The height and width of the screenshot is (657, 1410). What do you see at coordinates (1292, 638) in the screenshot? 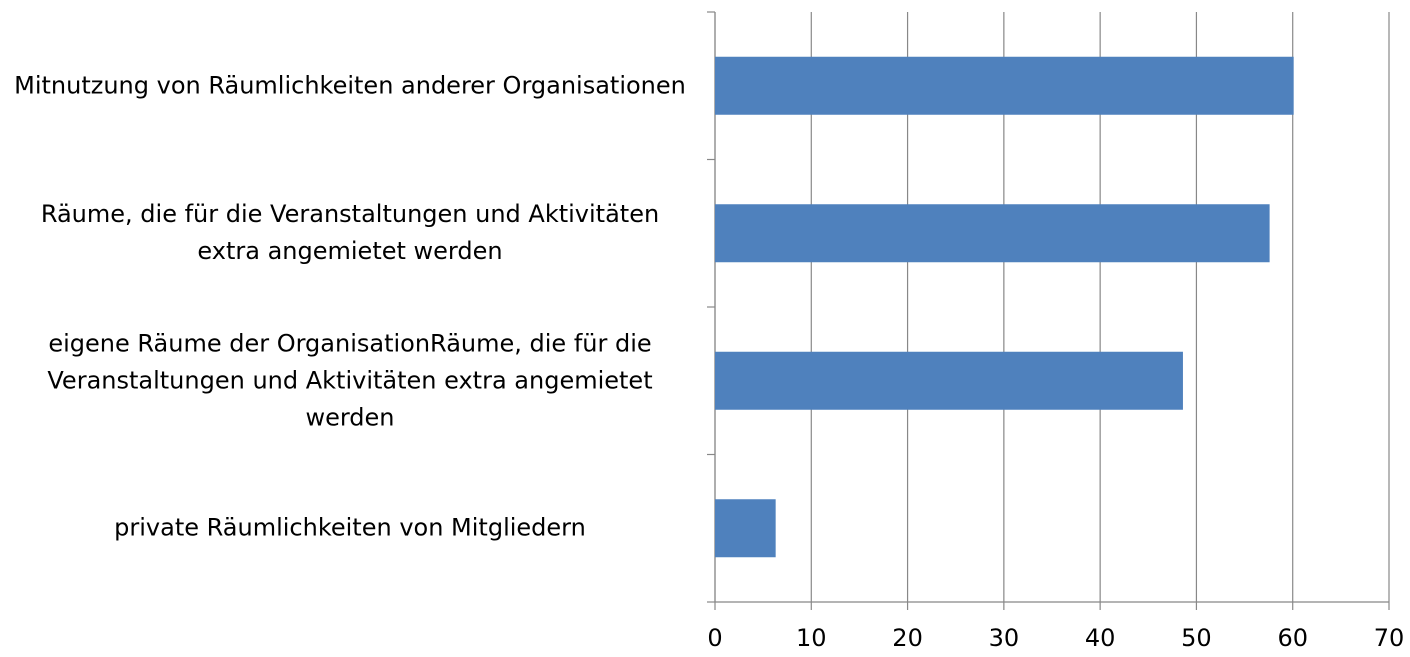
I see `x-tick-label: 60` at bounding box center [1292, 638].